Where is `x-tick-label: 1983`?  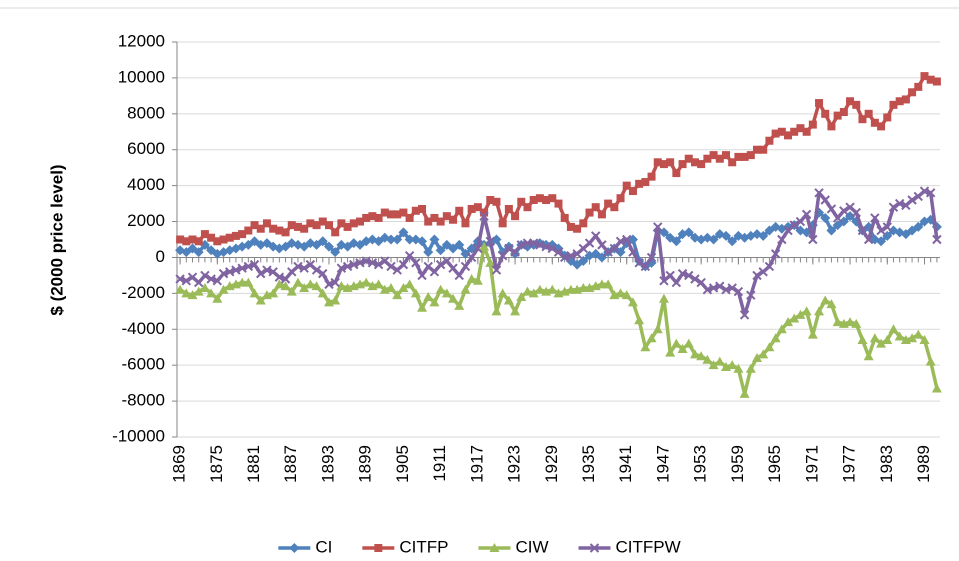
x-tick-label: 1983 is located at coordinates (886, 464).